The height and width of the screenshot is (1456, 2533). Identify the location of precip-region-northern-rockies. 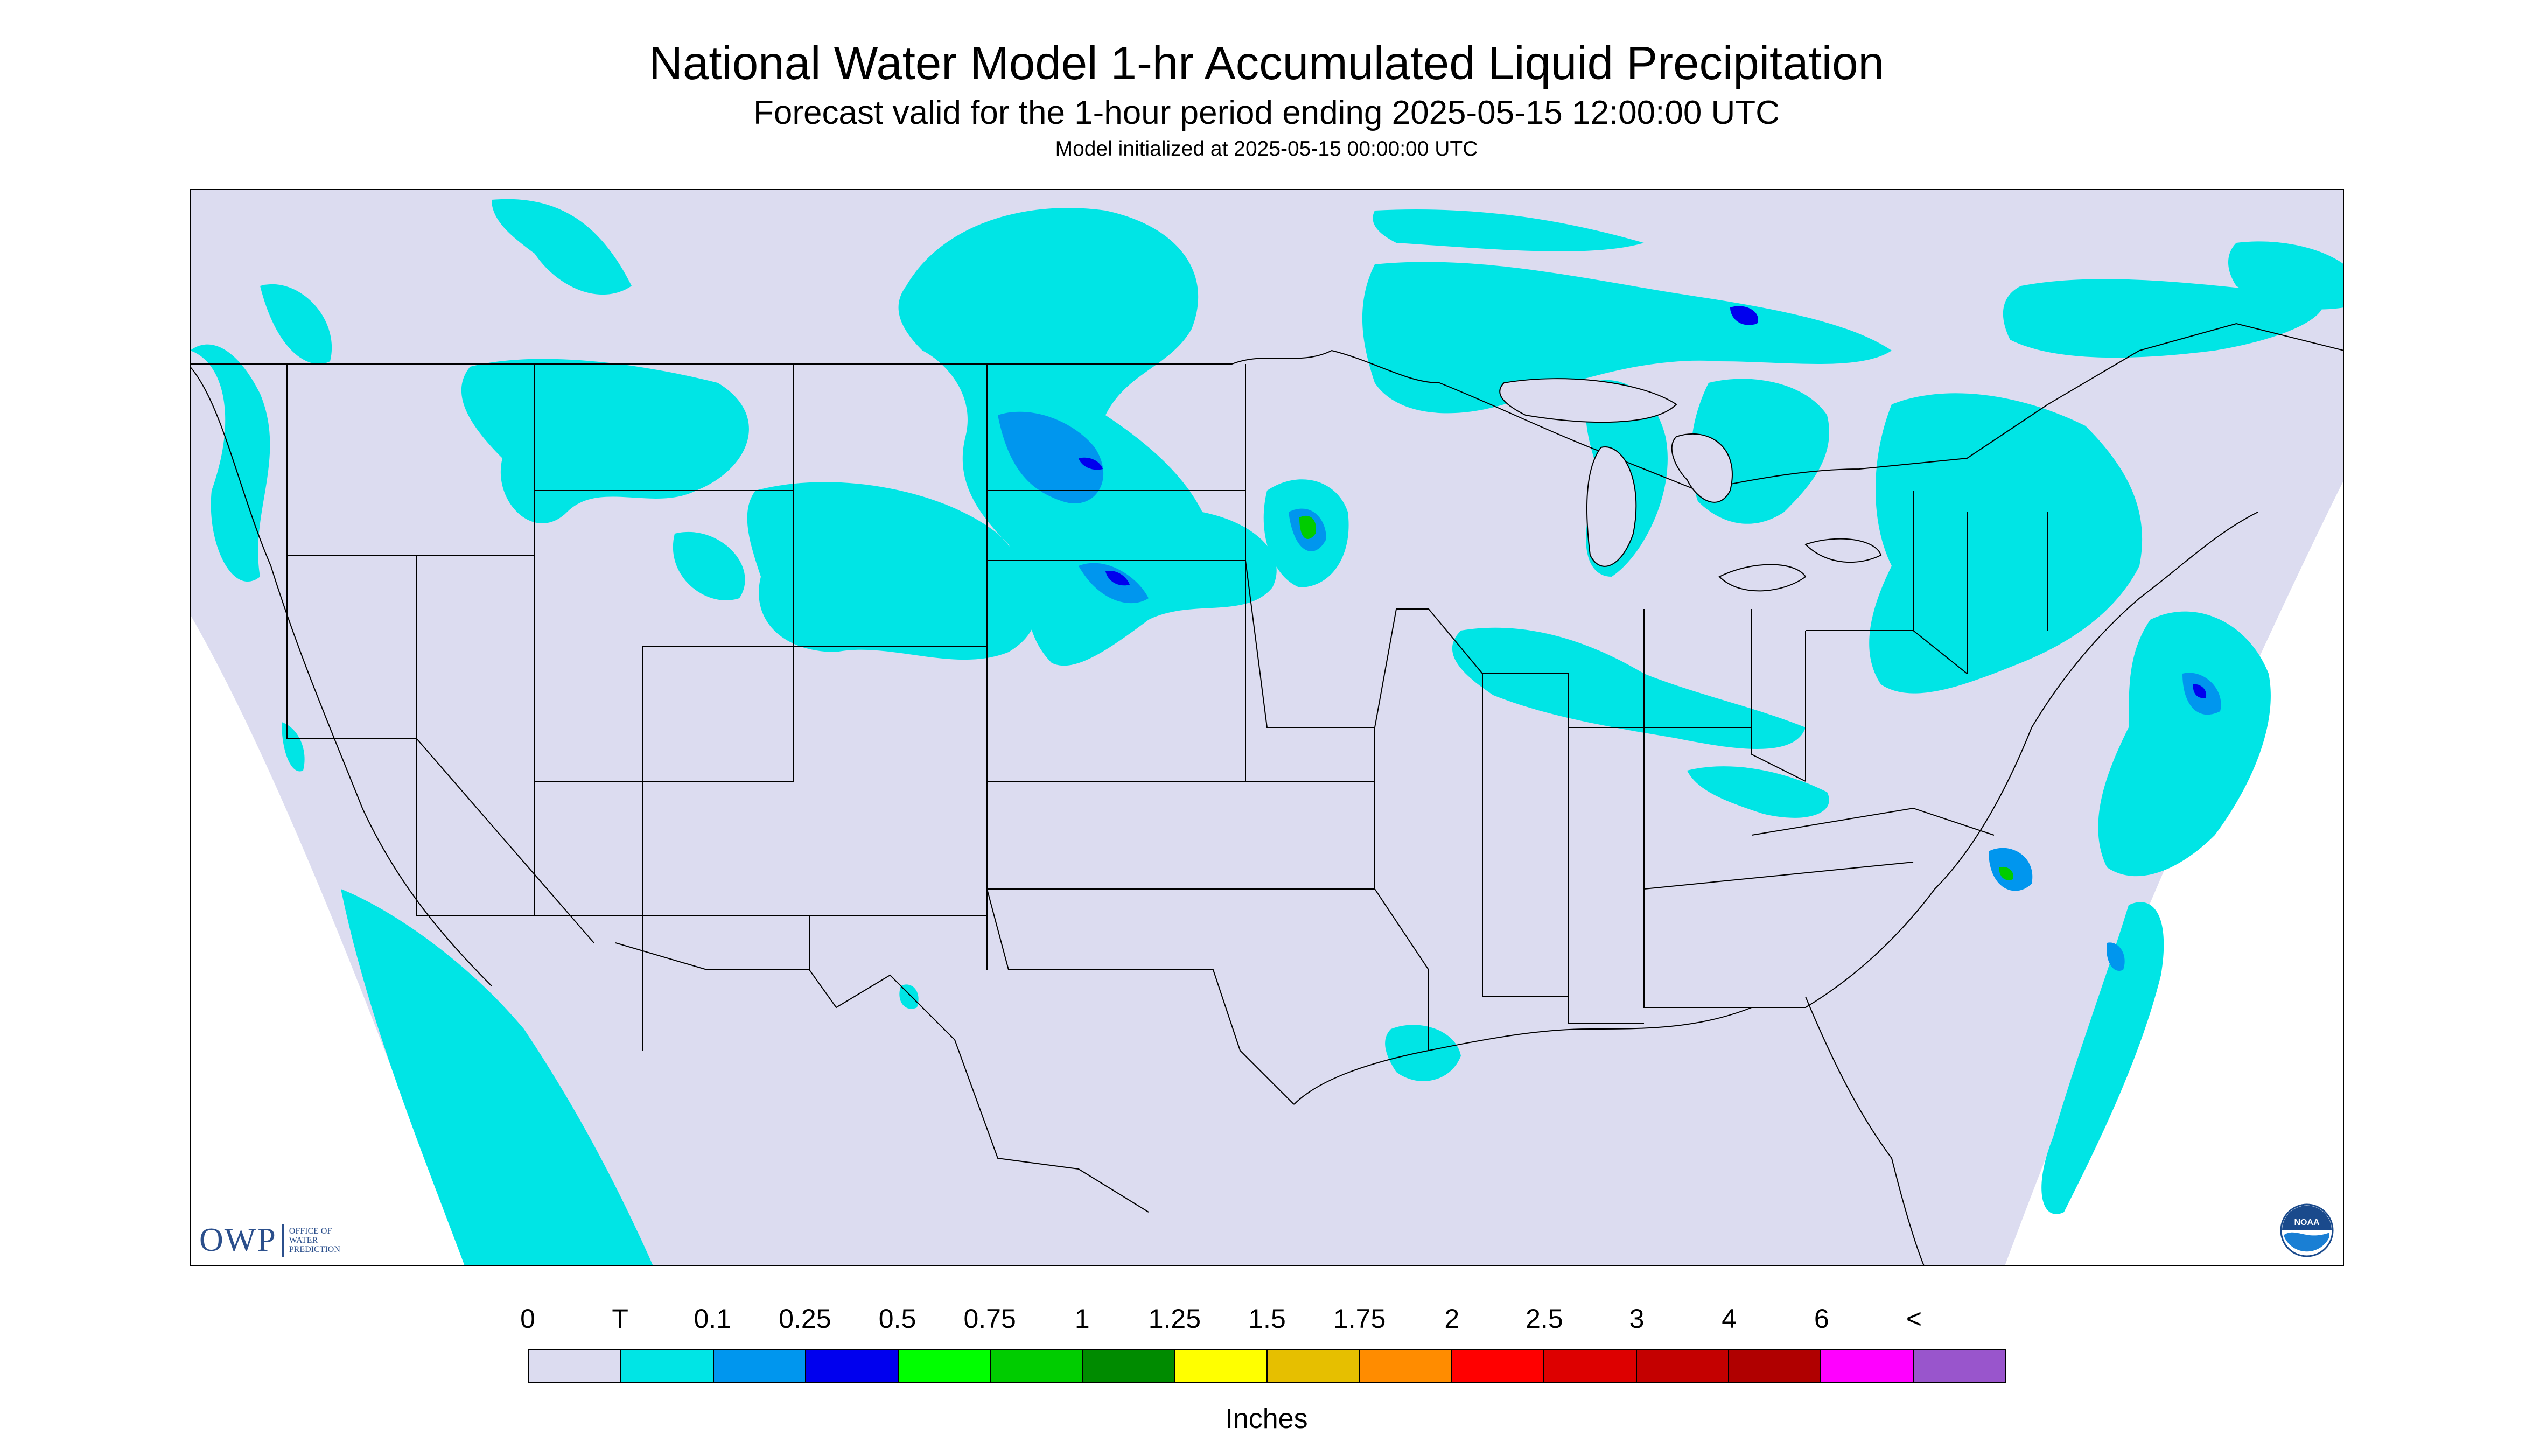
(605, 441).